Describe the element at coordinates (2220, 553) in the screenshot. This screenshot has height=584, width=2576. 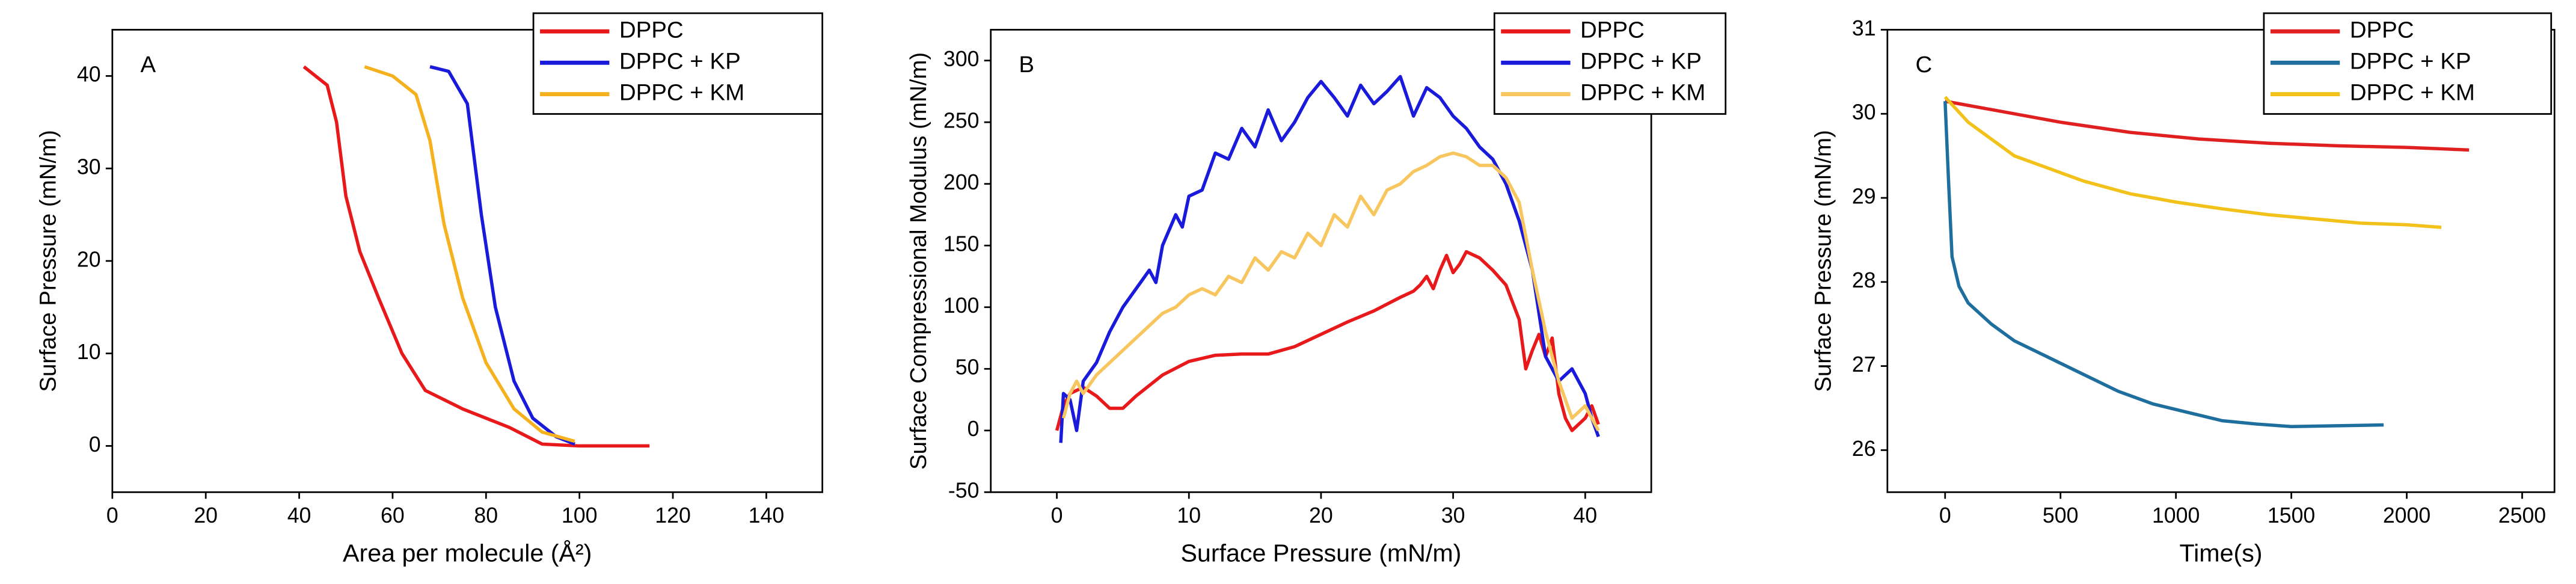
I see `x-axis-label: Time(s)` at that location.